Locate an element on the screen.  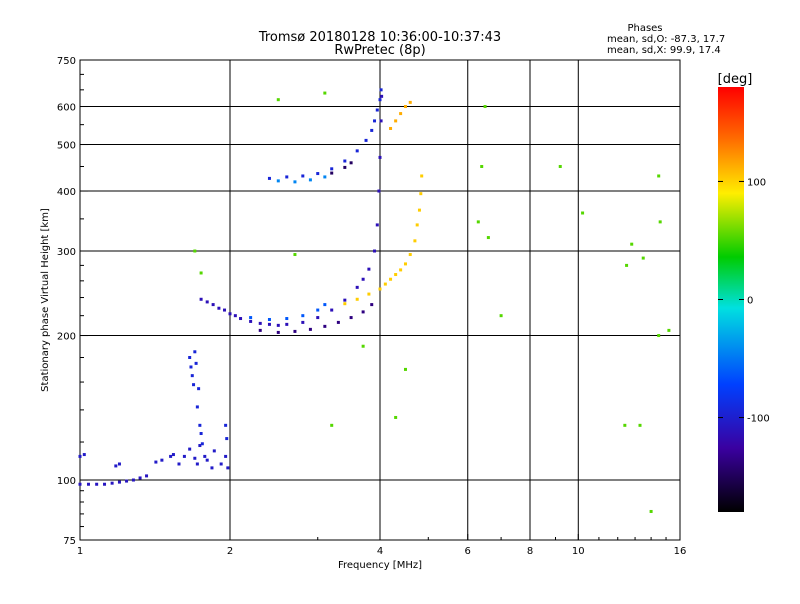
y-tick-label: 750 is located at coordinates (66, 61).